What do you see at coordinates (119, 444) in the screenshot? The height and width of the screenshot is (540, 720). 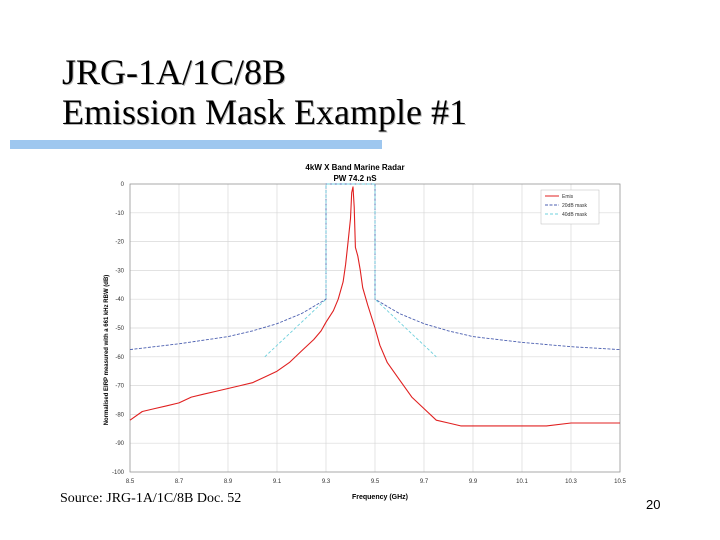 I see `y-tick-label: -90` at bounding box center [119, 444].